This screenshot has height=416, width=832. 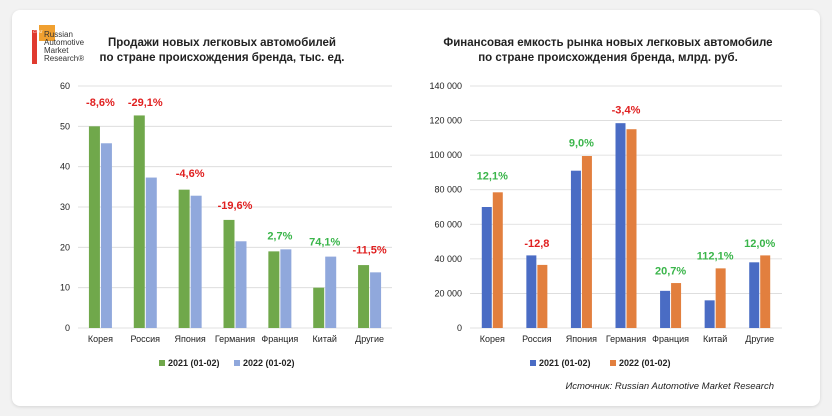 I want to click on logo-line-2: Automotive, so click(x=64, y=42).